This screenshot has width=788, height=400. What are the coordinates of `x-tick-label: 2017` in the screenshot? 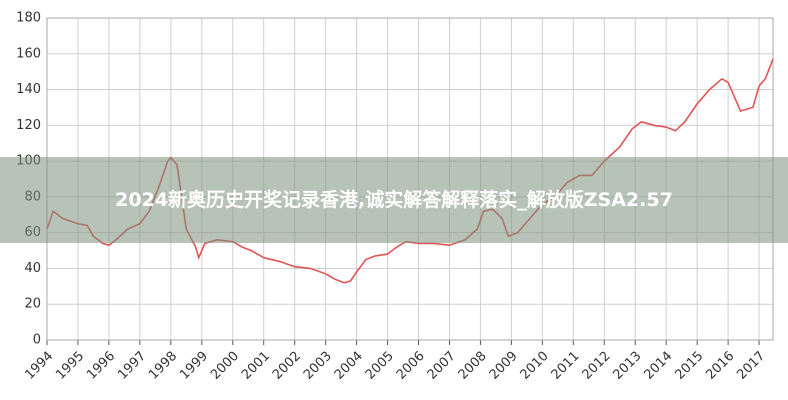 It's located at (751, 366).